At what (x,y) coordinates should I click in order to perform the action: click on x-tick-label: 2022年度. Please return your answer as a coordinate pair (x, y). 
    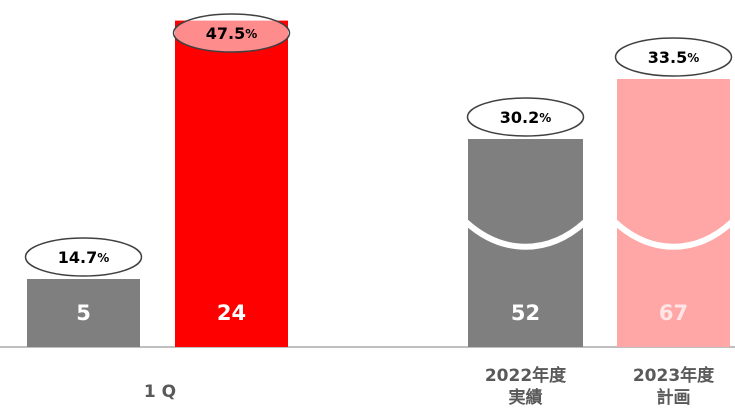
    Looking at the image, I should click on (526, 375).